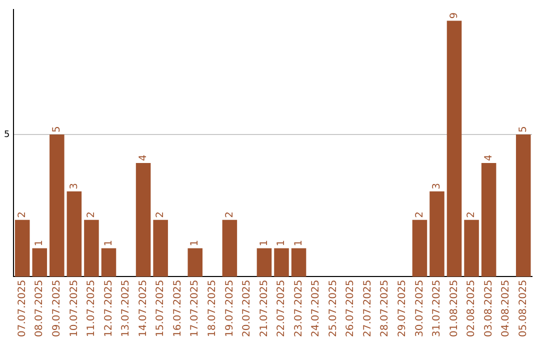 This screenshot has width=540, height=340. Describe the element at coordinates (108, 309) in the screenshot. I see `x-tick-label: 12.07.2025` at that location.